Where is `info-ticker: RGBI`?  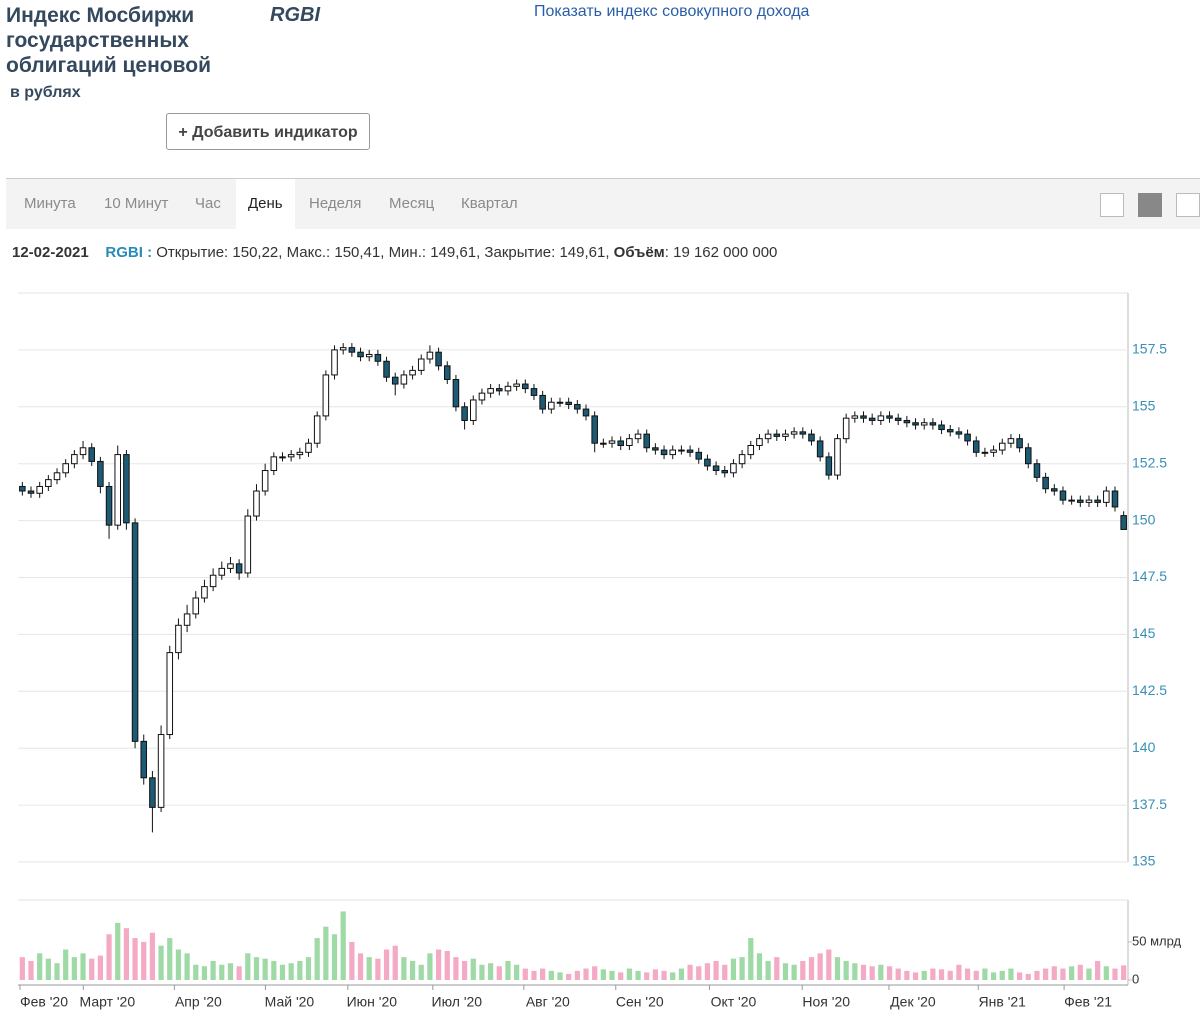 info-ticker: RGBI is located at coordinates (124, 252).